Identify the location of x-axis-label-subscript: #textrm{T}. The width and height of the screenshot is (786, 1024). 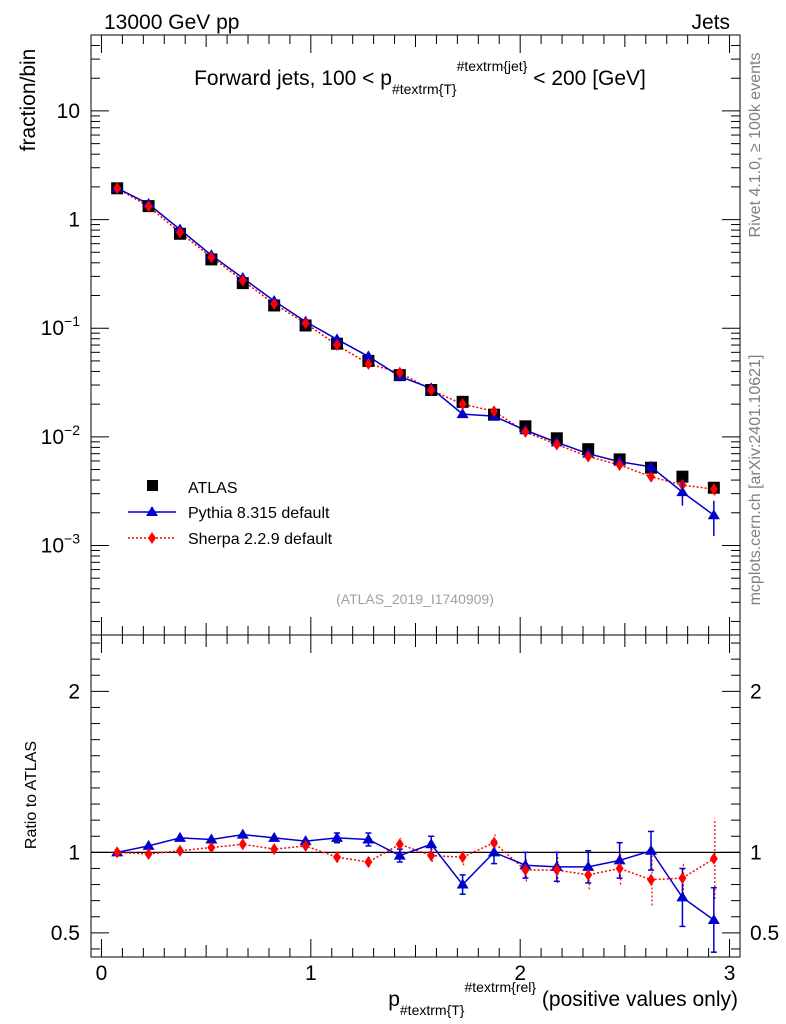
(432, 1010).